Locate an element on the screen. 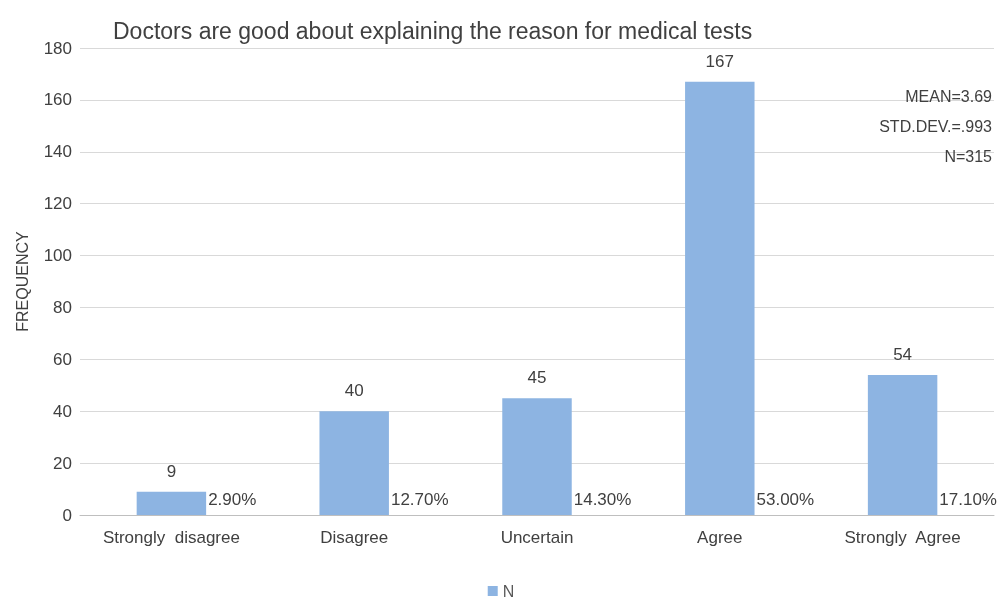 Image resolution: width=1002 pixels, height=608 pixels. y-tick-label: 0 is located at coordinates (67, 515).